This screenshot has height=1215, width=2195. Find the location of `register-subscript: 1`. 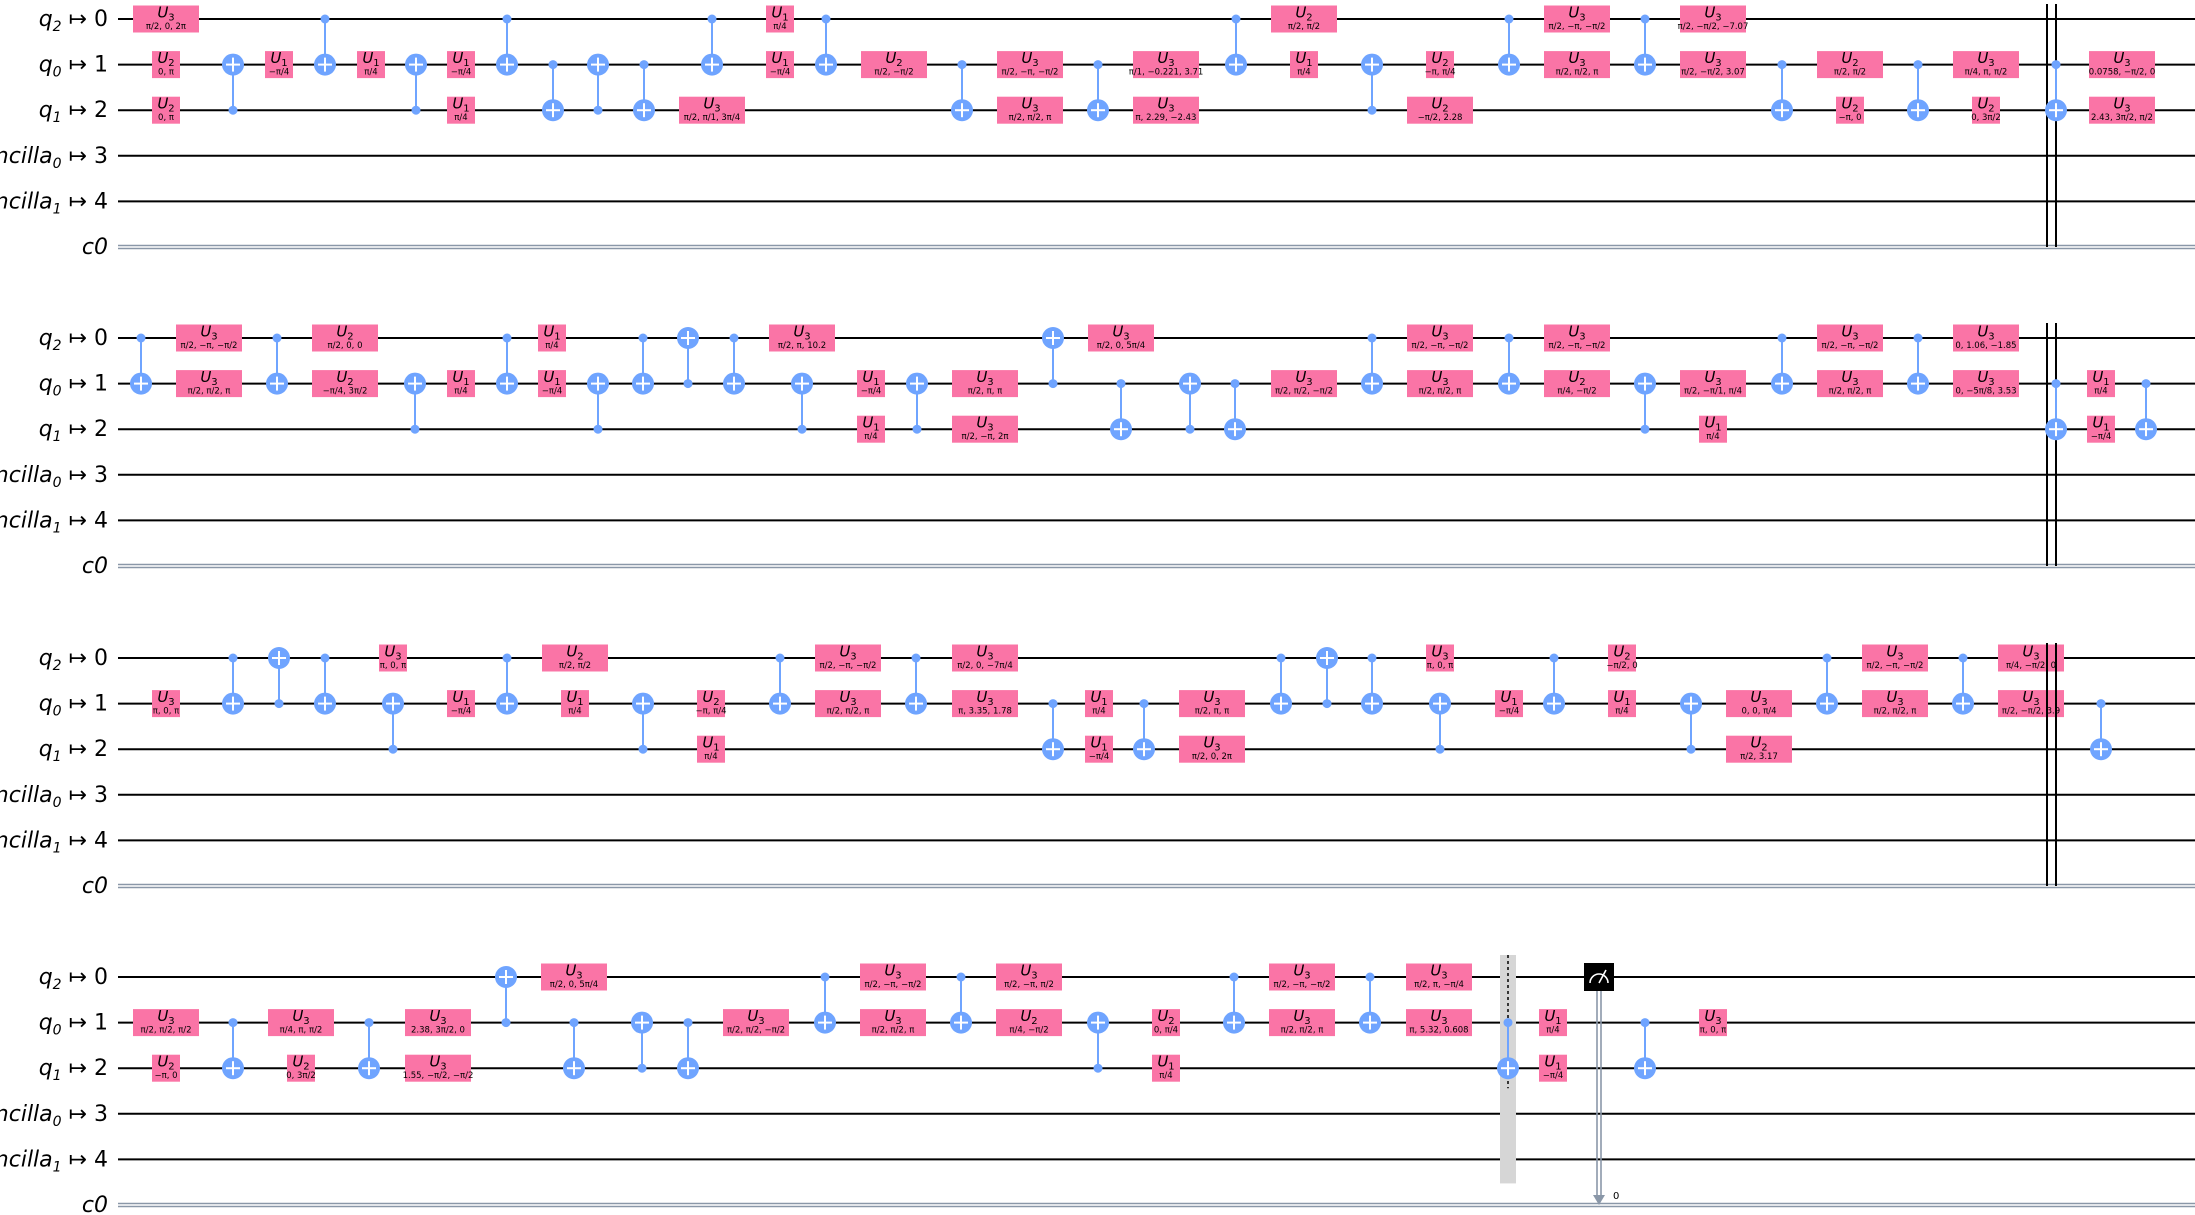

register-subscript: 1 is located at coordinates (57, 437).